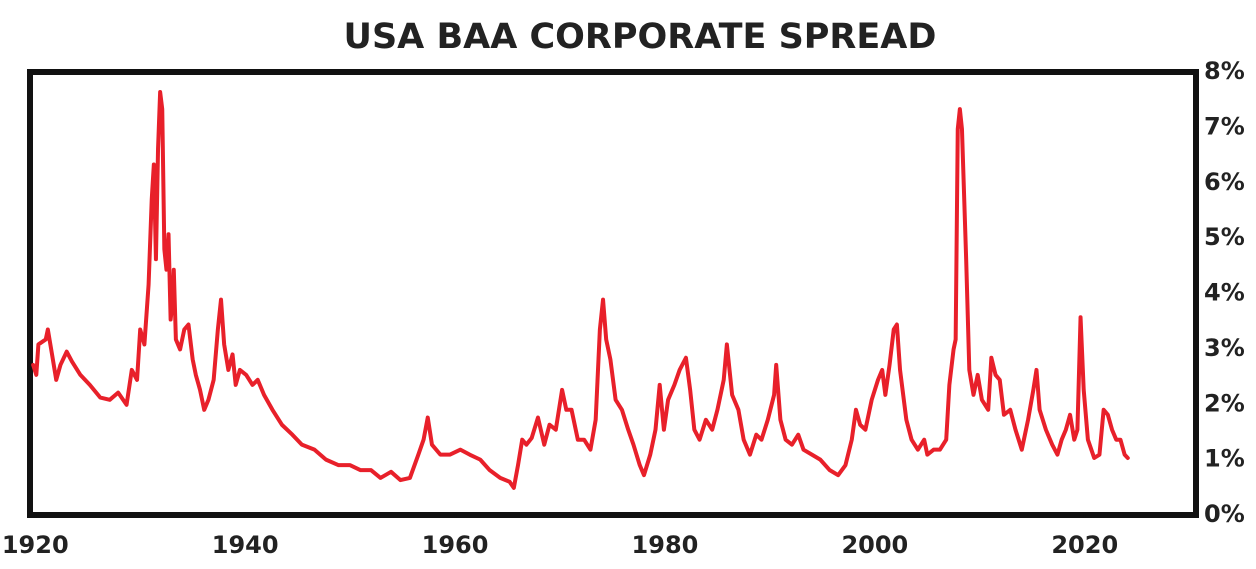  What do you see at coordinates (1224, 237) in the screenshot?
I see `y-tick-label: 5%` at bounding box center [1224, 237].